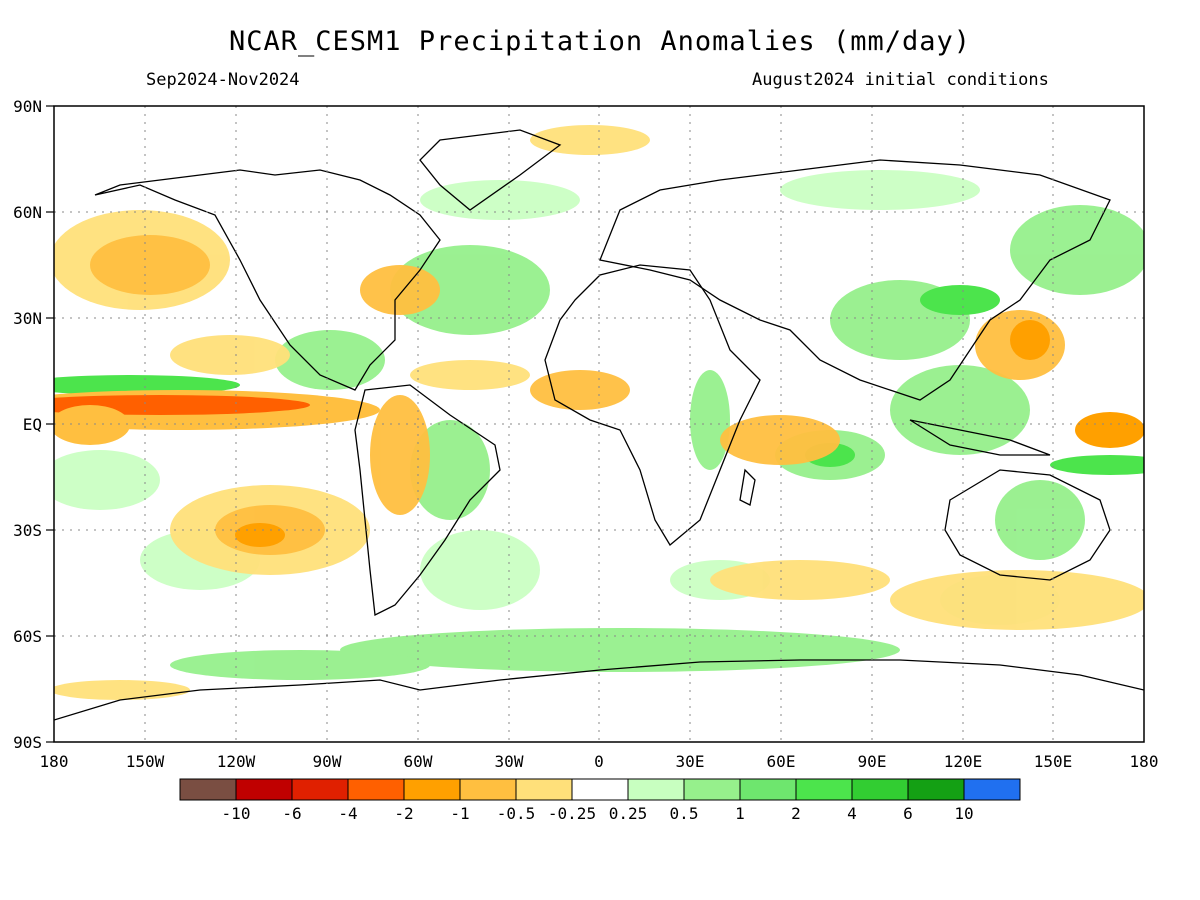  What do you see at coordinates (327, 761) in the screenshot?
I see `lon-label-90w: 90W` at bounding box center [327, 761].